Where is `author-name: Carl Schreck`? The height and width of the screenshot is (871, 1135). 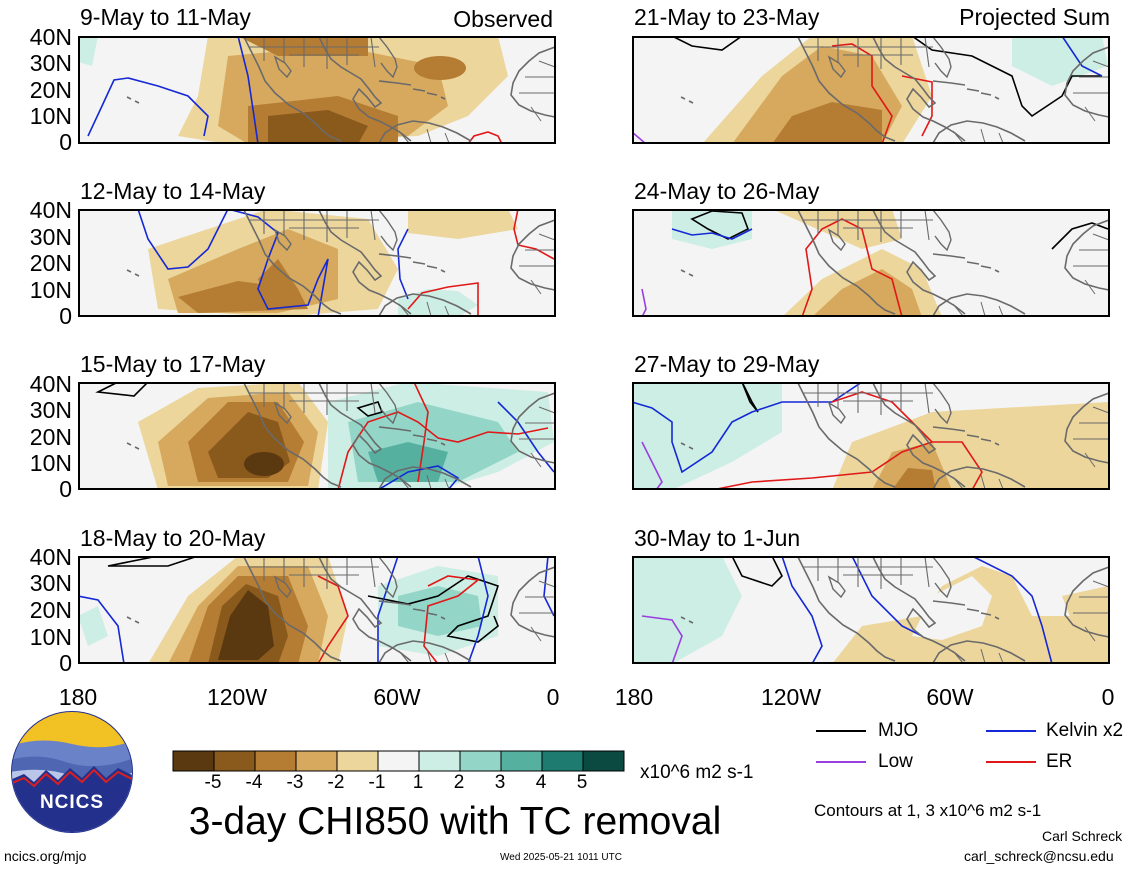
author-name: Carl Schreck is located at coordinates (1082, 836).